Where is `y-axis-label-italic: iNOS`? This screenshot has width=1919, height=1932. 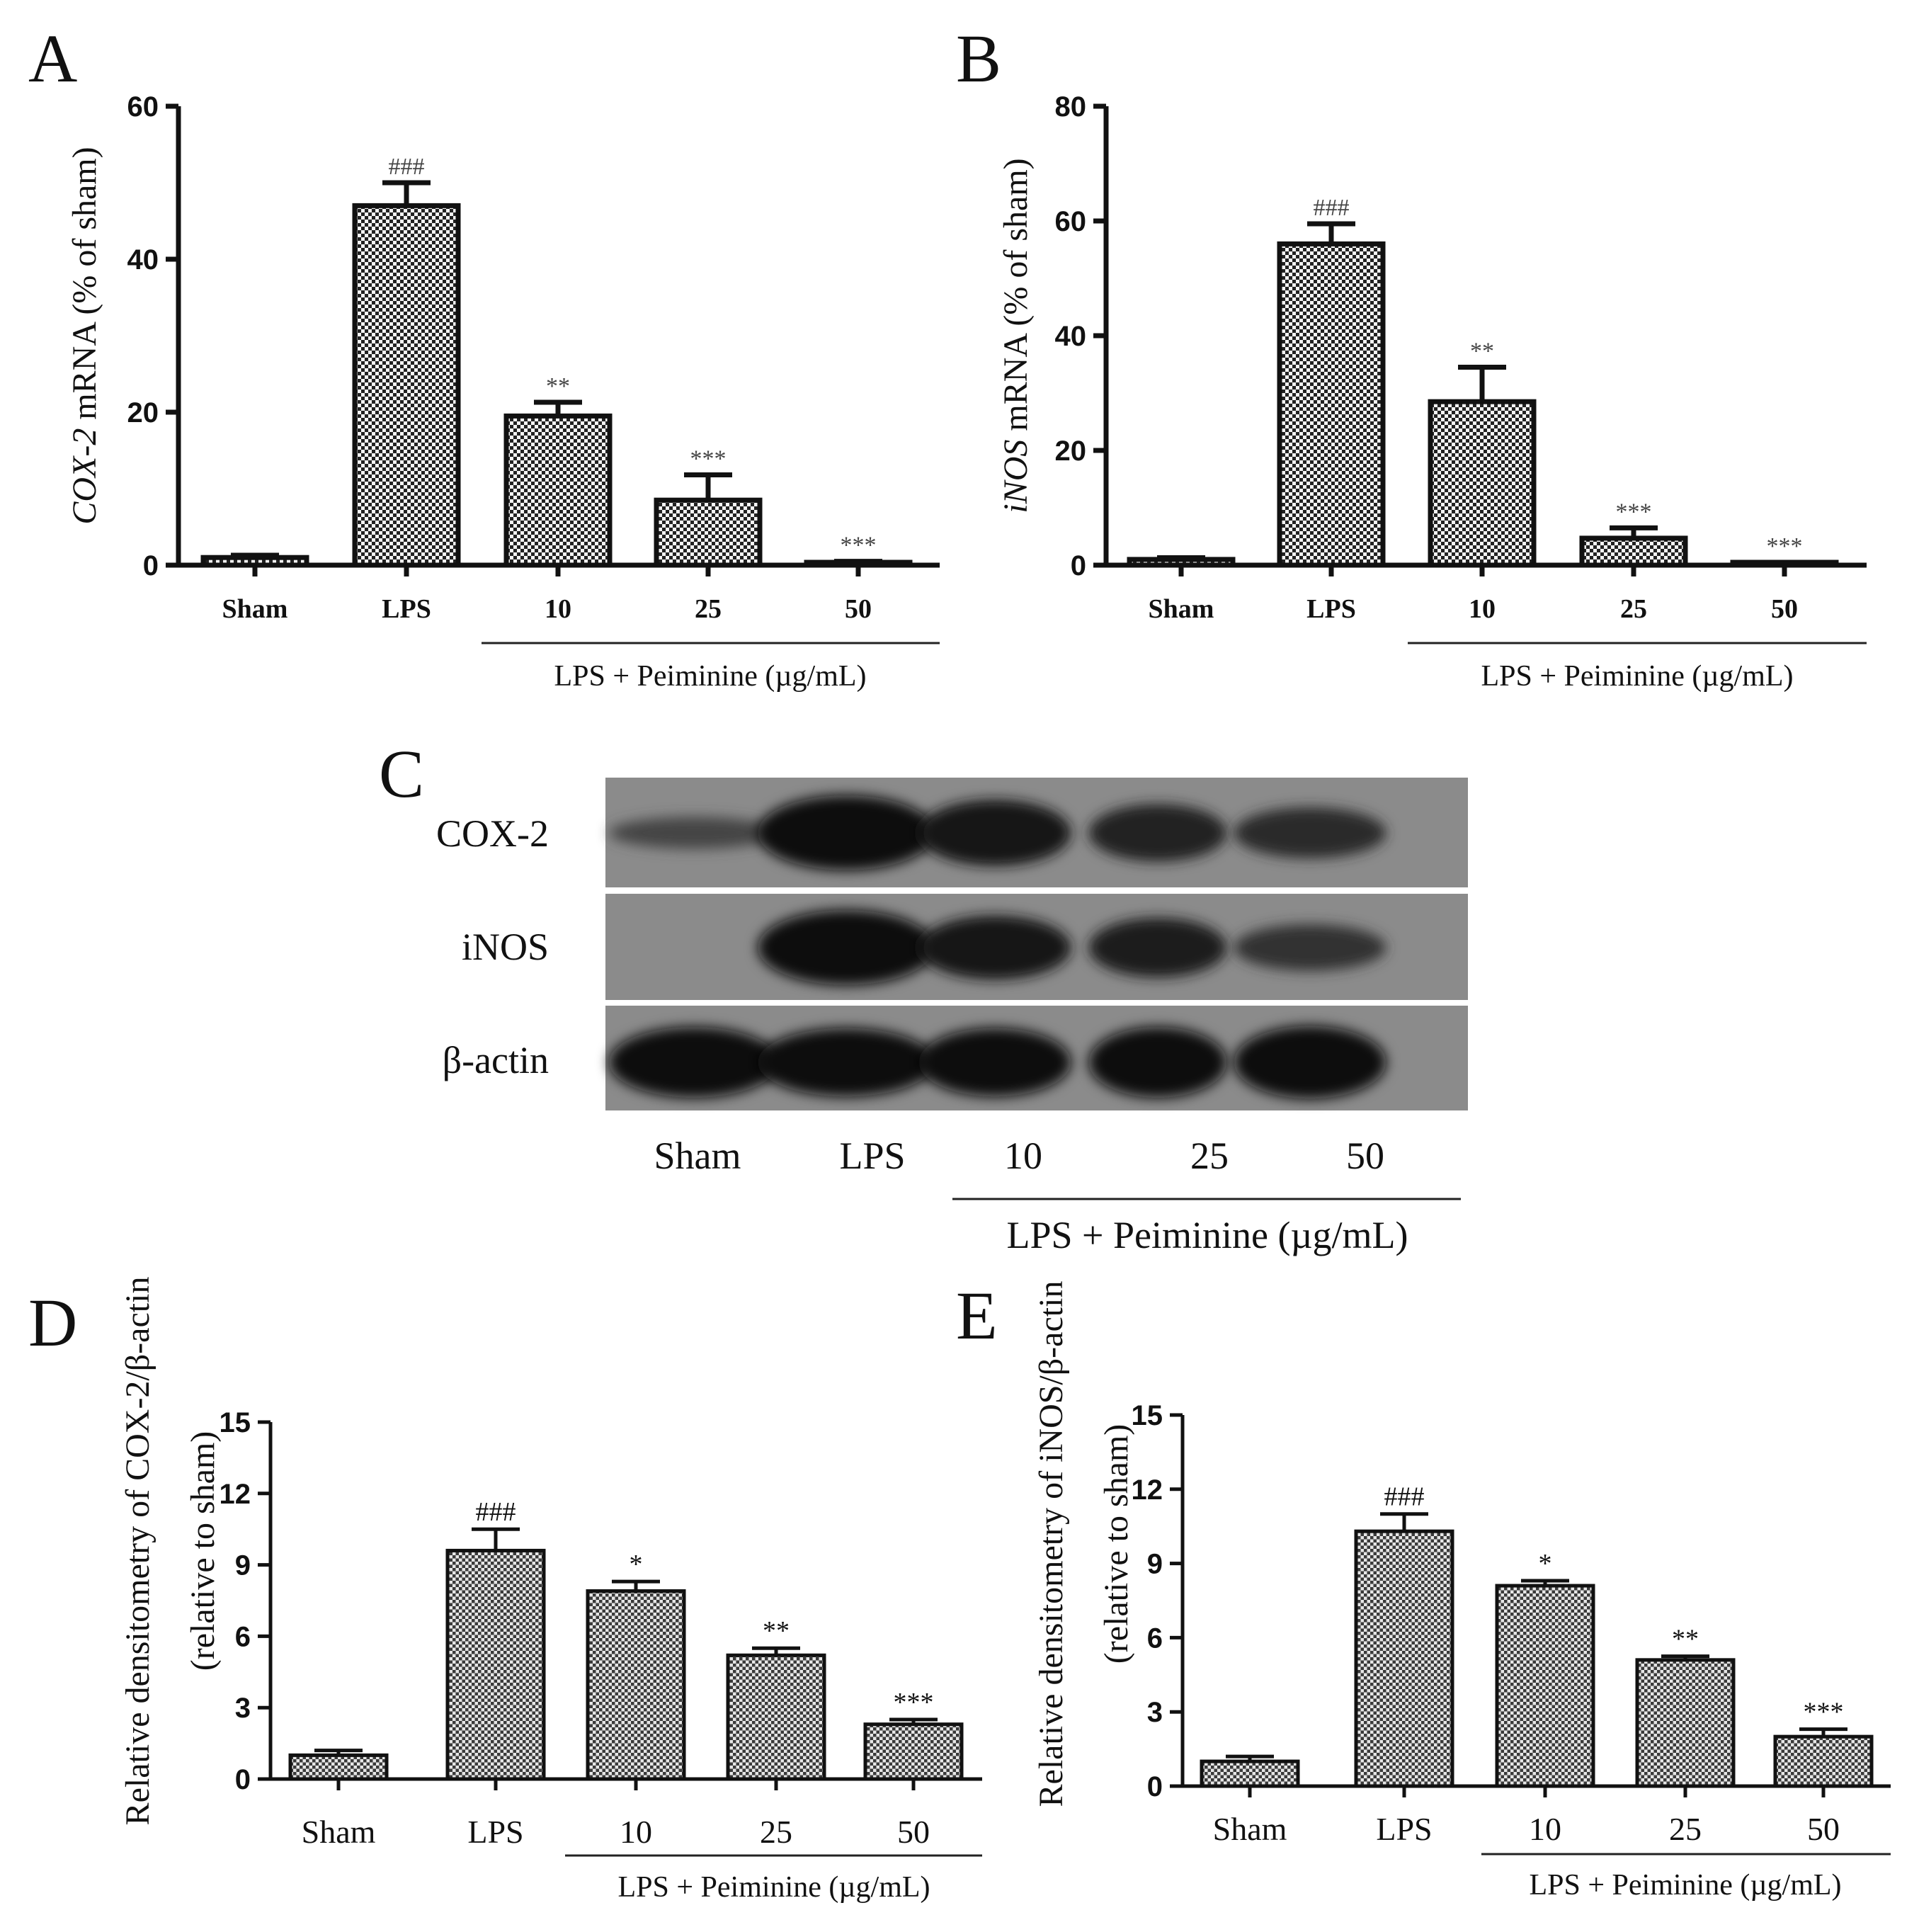
y-axis-label-italic: iNOS is located at coordinates (1016, 476).